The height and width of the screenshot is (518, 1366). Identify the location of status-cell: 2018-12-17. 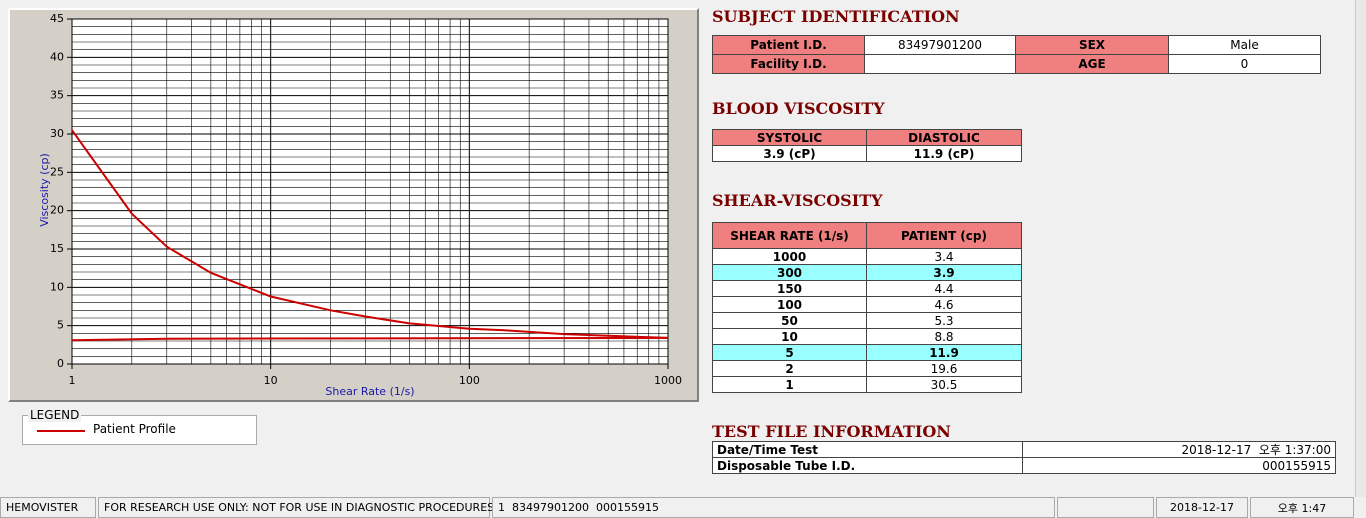
(1202, 507).